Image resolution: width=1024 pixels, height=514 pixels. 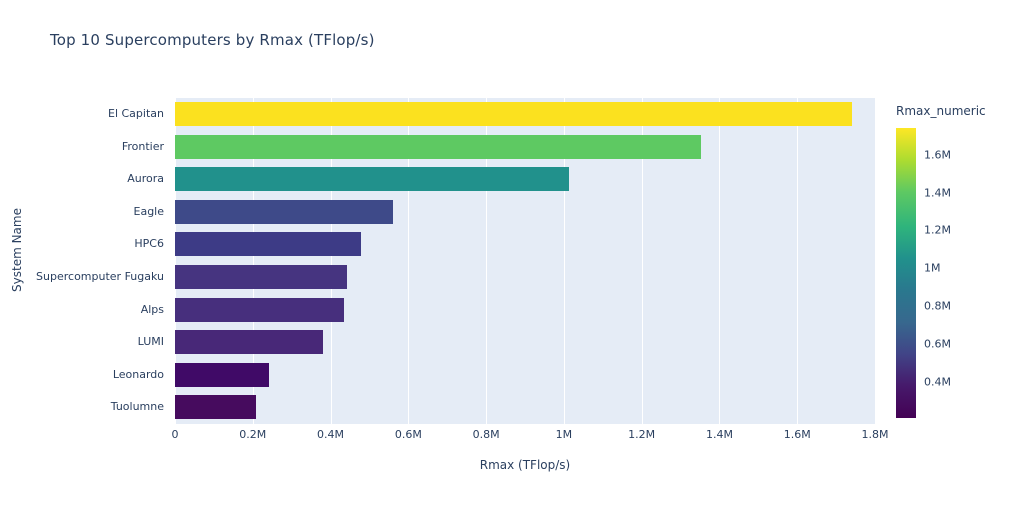 I want to click on y-tick-label: Eagle, so click(x=149, y=211).